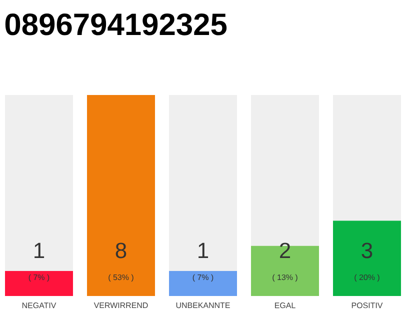 This screenshot has width=410, height=320. What do you see at coordinates (285, 250) in the screenshot?
I see `data-label: 2` at bounding box center [285, 250].